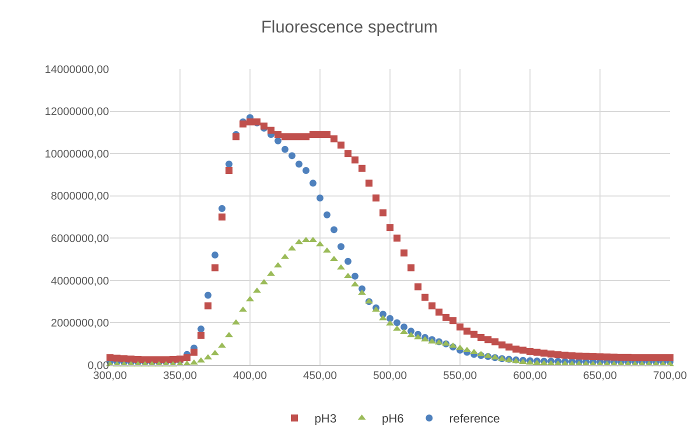  I want to click on x-tick-label: 450,00, so click(320, 376).